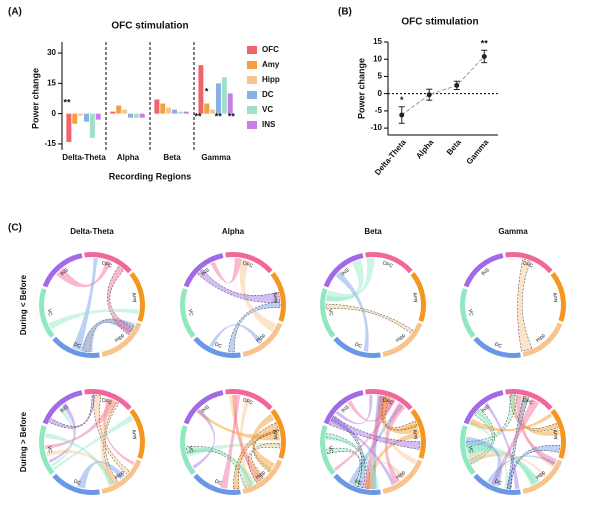 This screenshot has width=600, height=517. I want to click on y-tick-label: 30, so click(51, 52).